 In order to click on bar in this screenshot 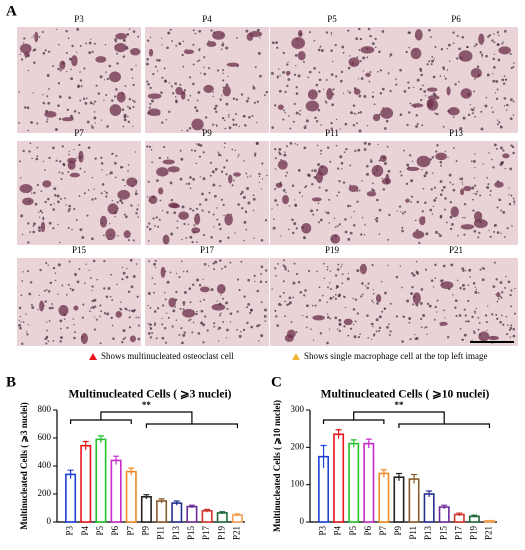, I will do `click(116, 491)`.